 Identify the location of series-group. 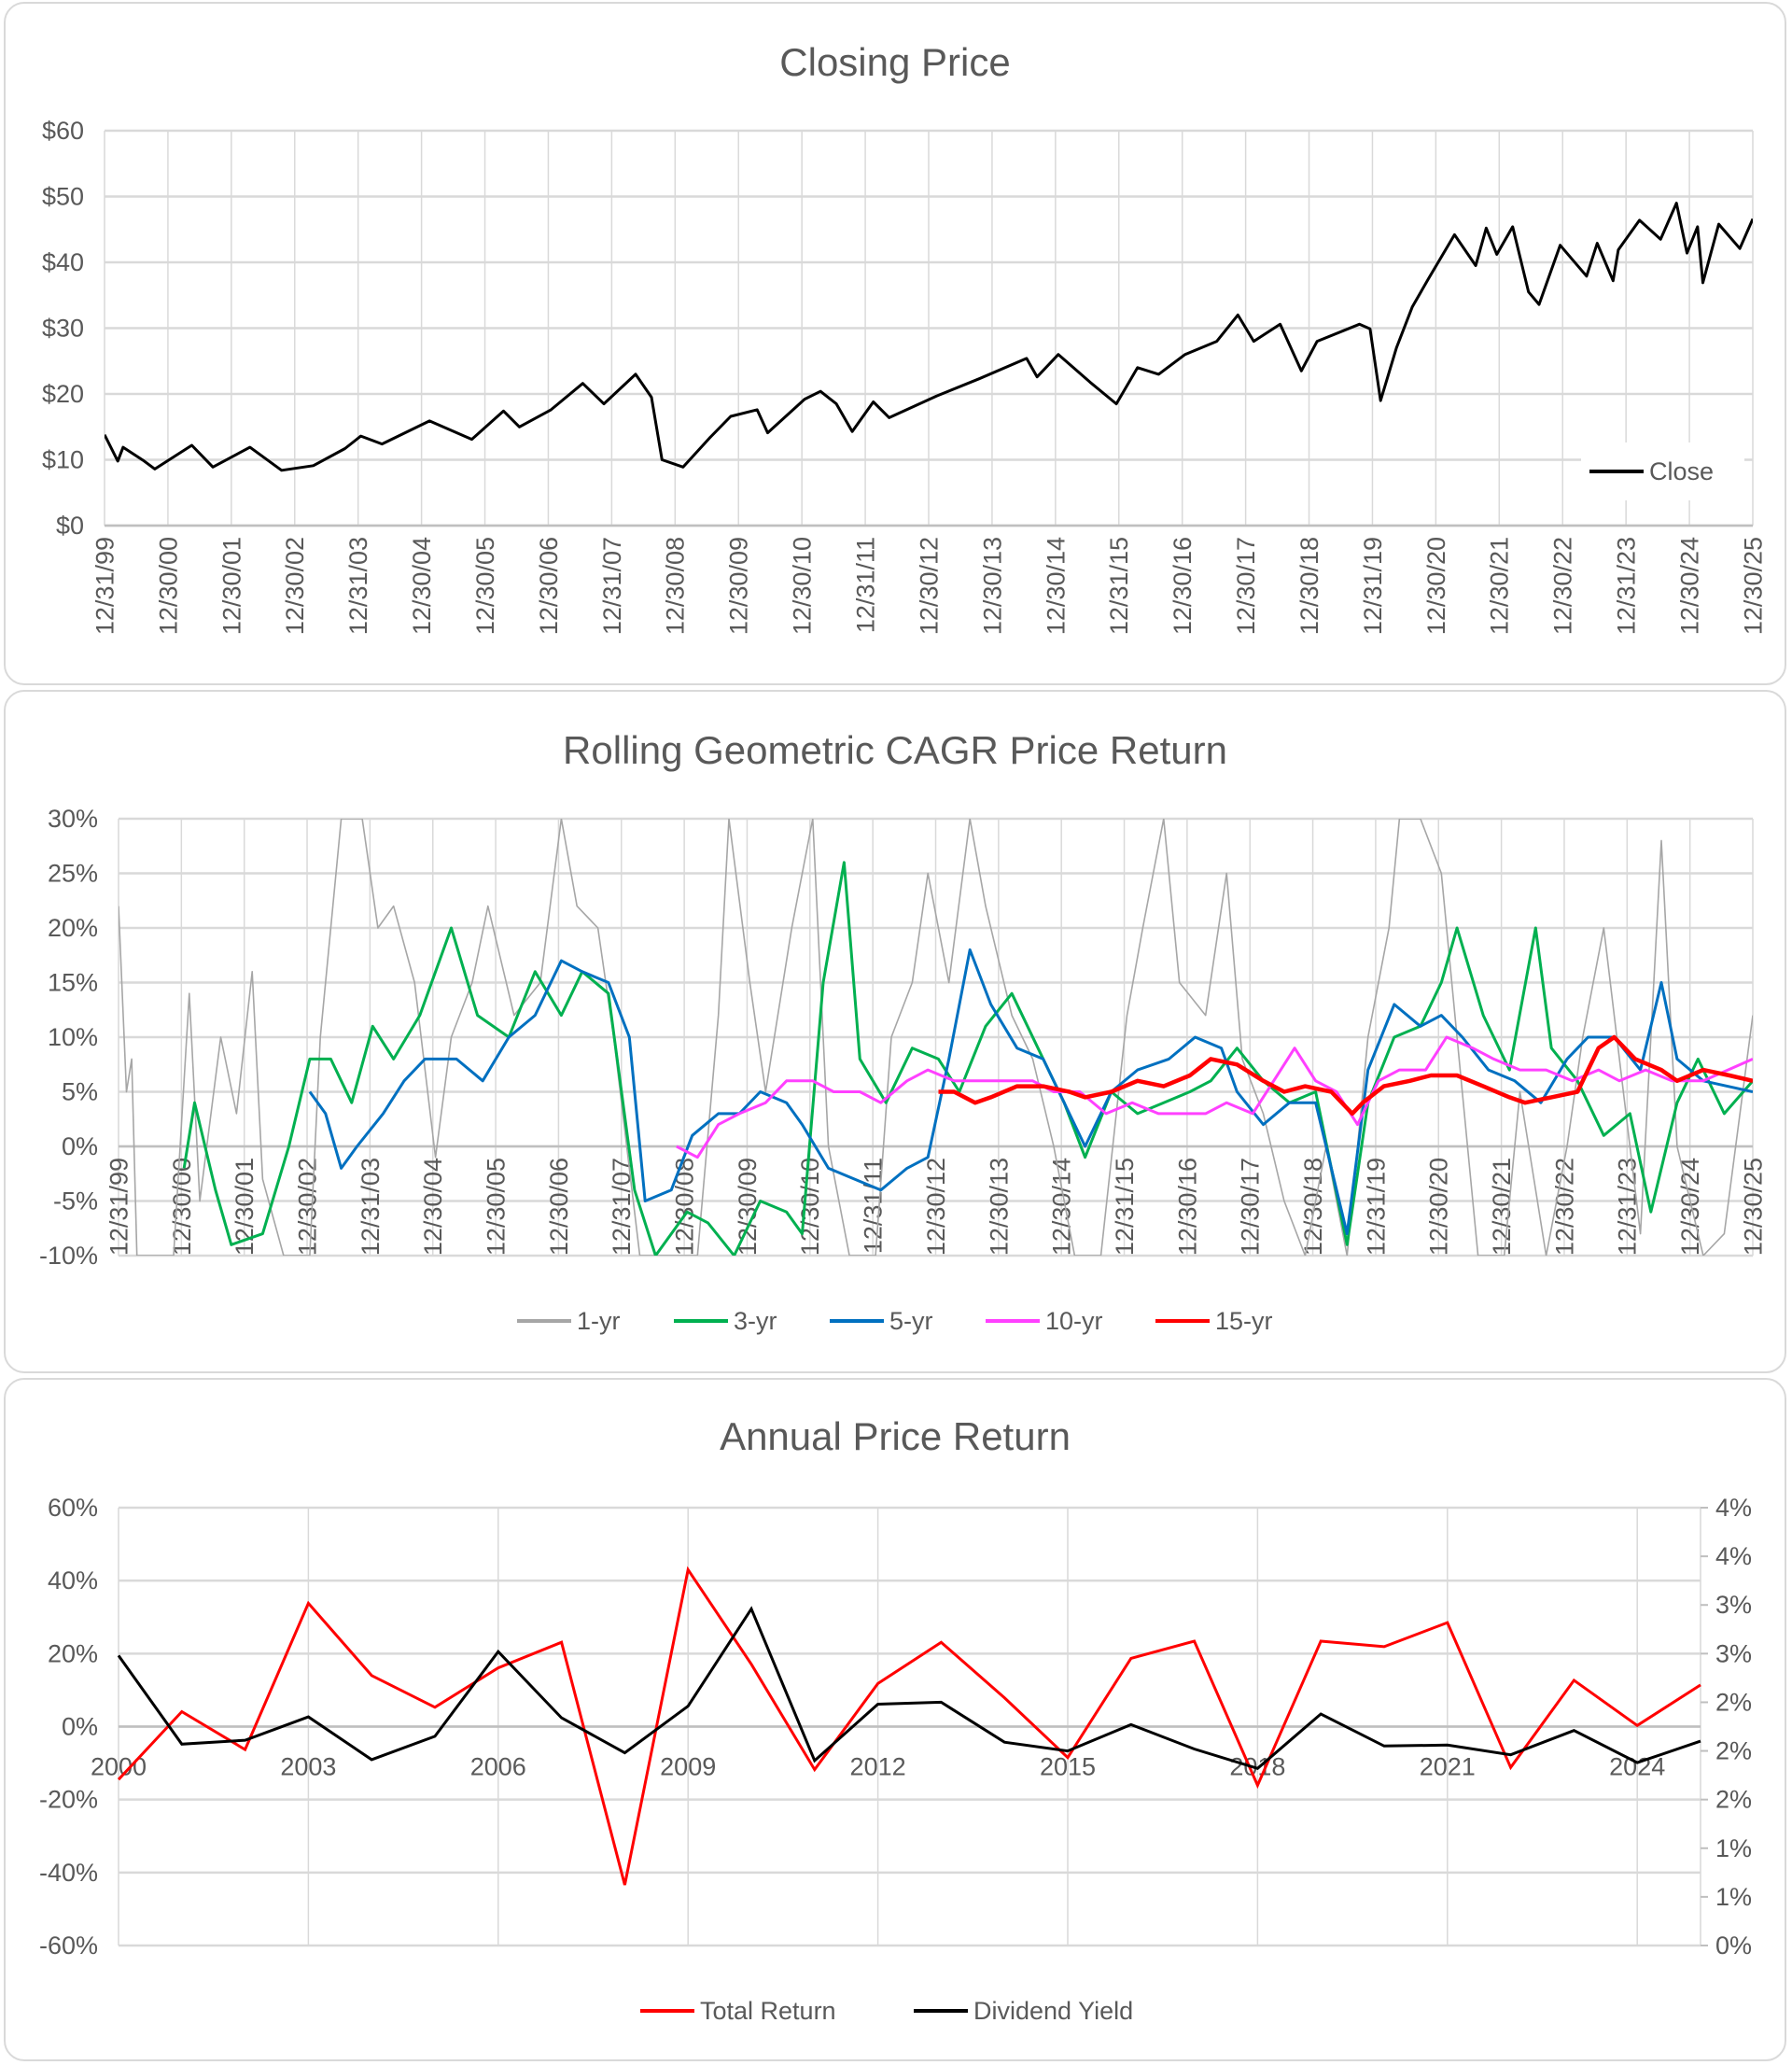
(929, 337).